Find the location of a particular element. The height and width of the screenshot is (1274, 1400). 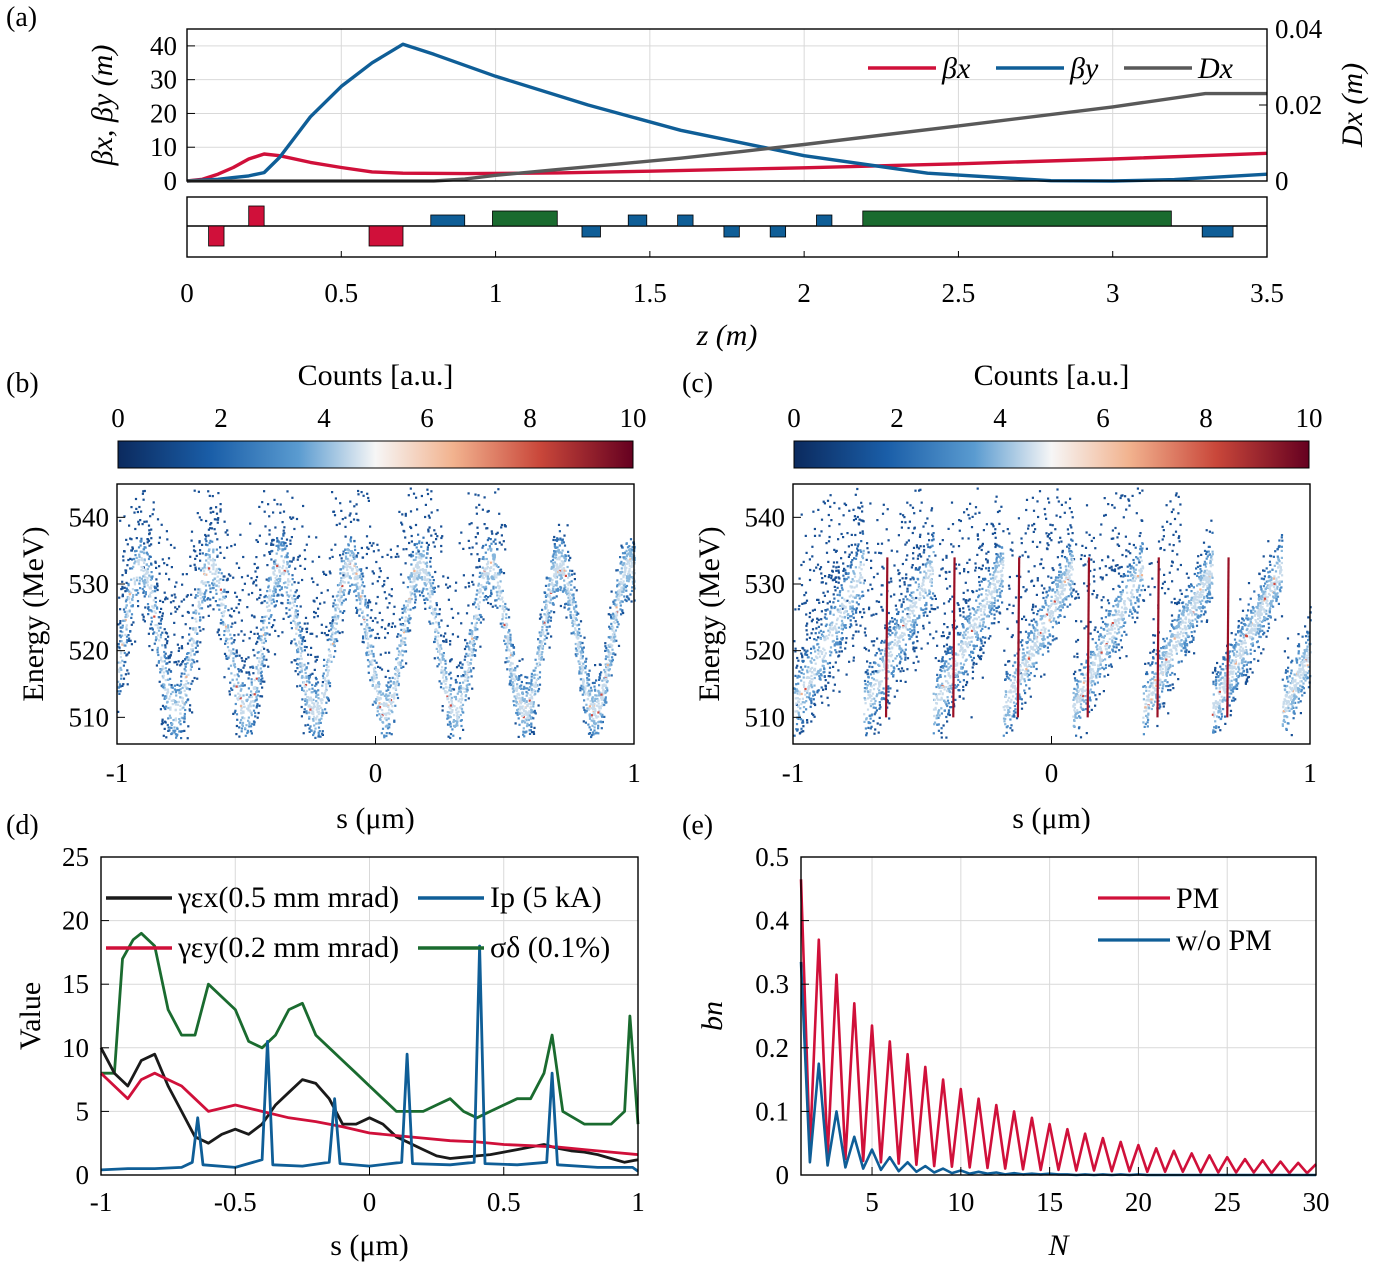

legend-label-2: Dx is located at coordinates (1215, 68).